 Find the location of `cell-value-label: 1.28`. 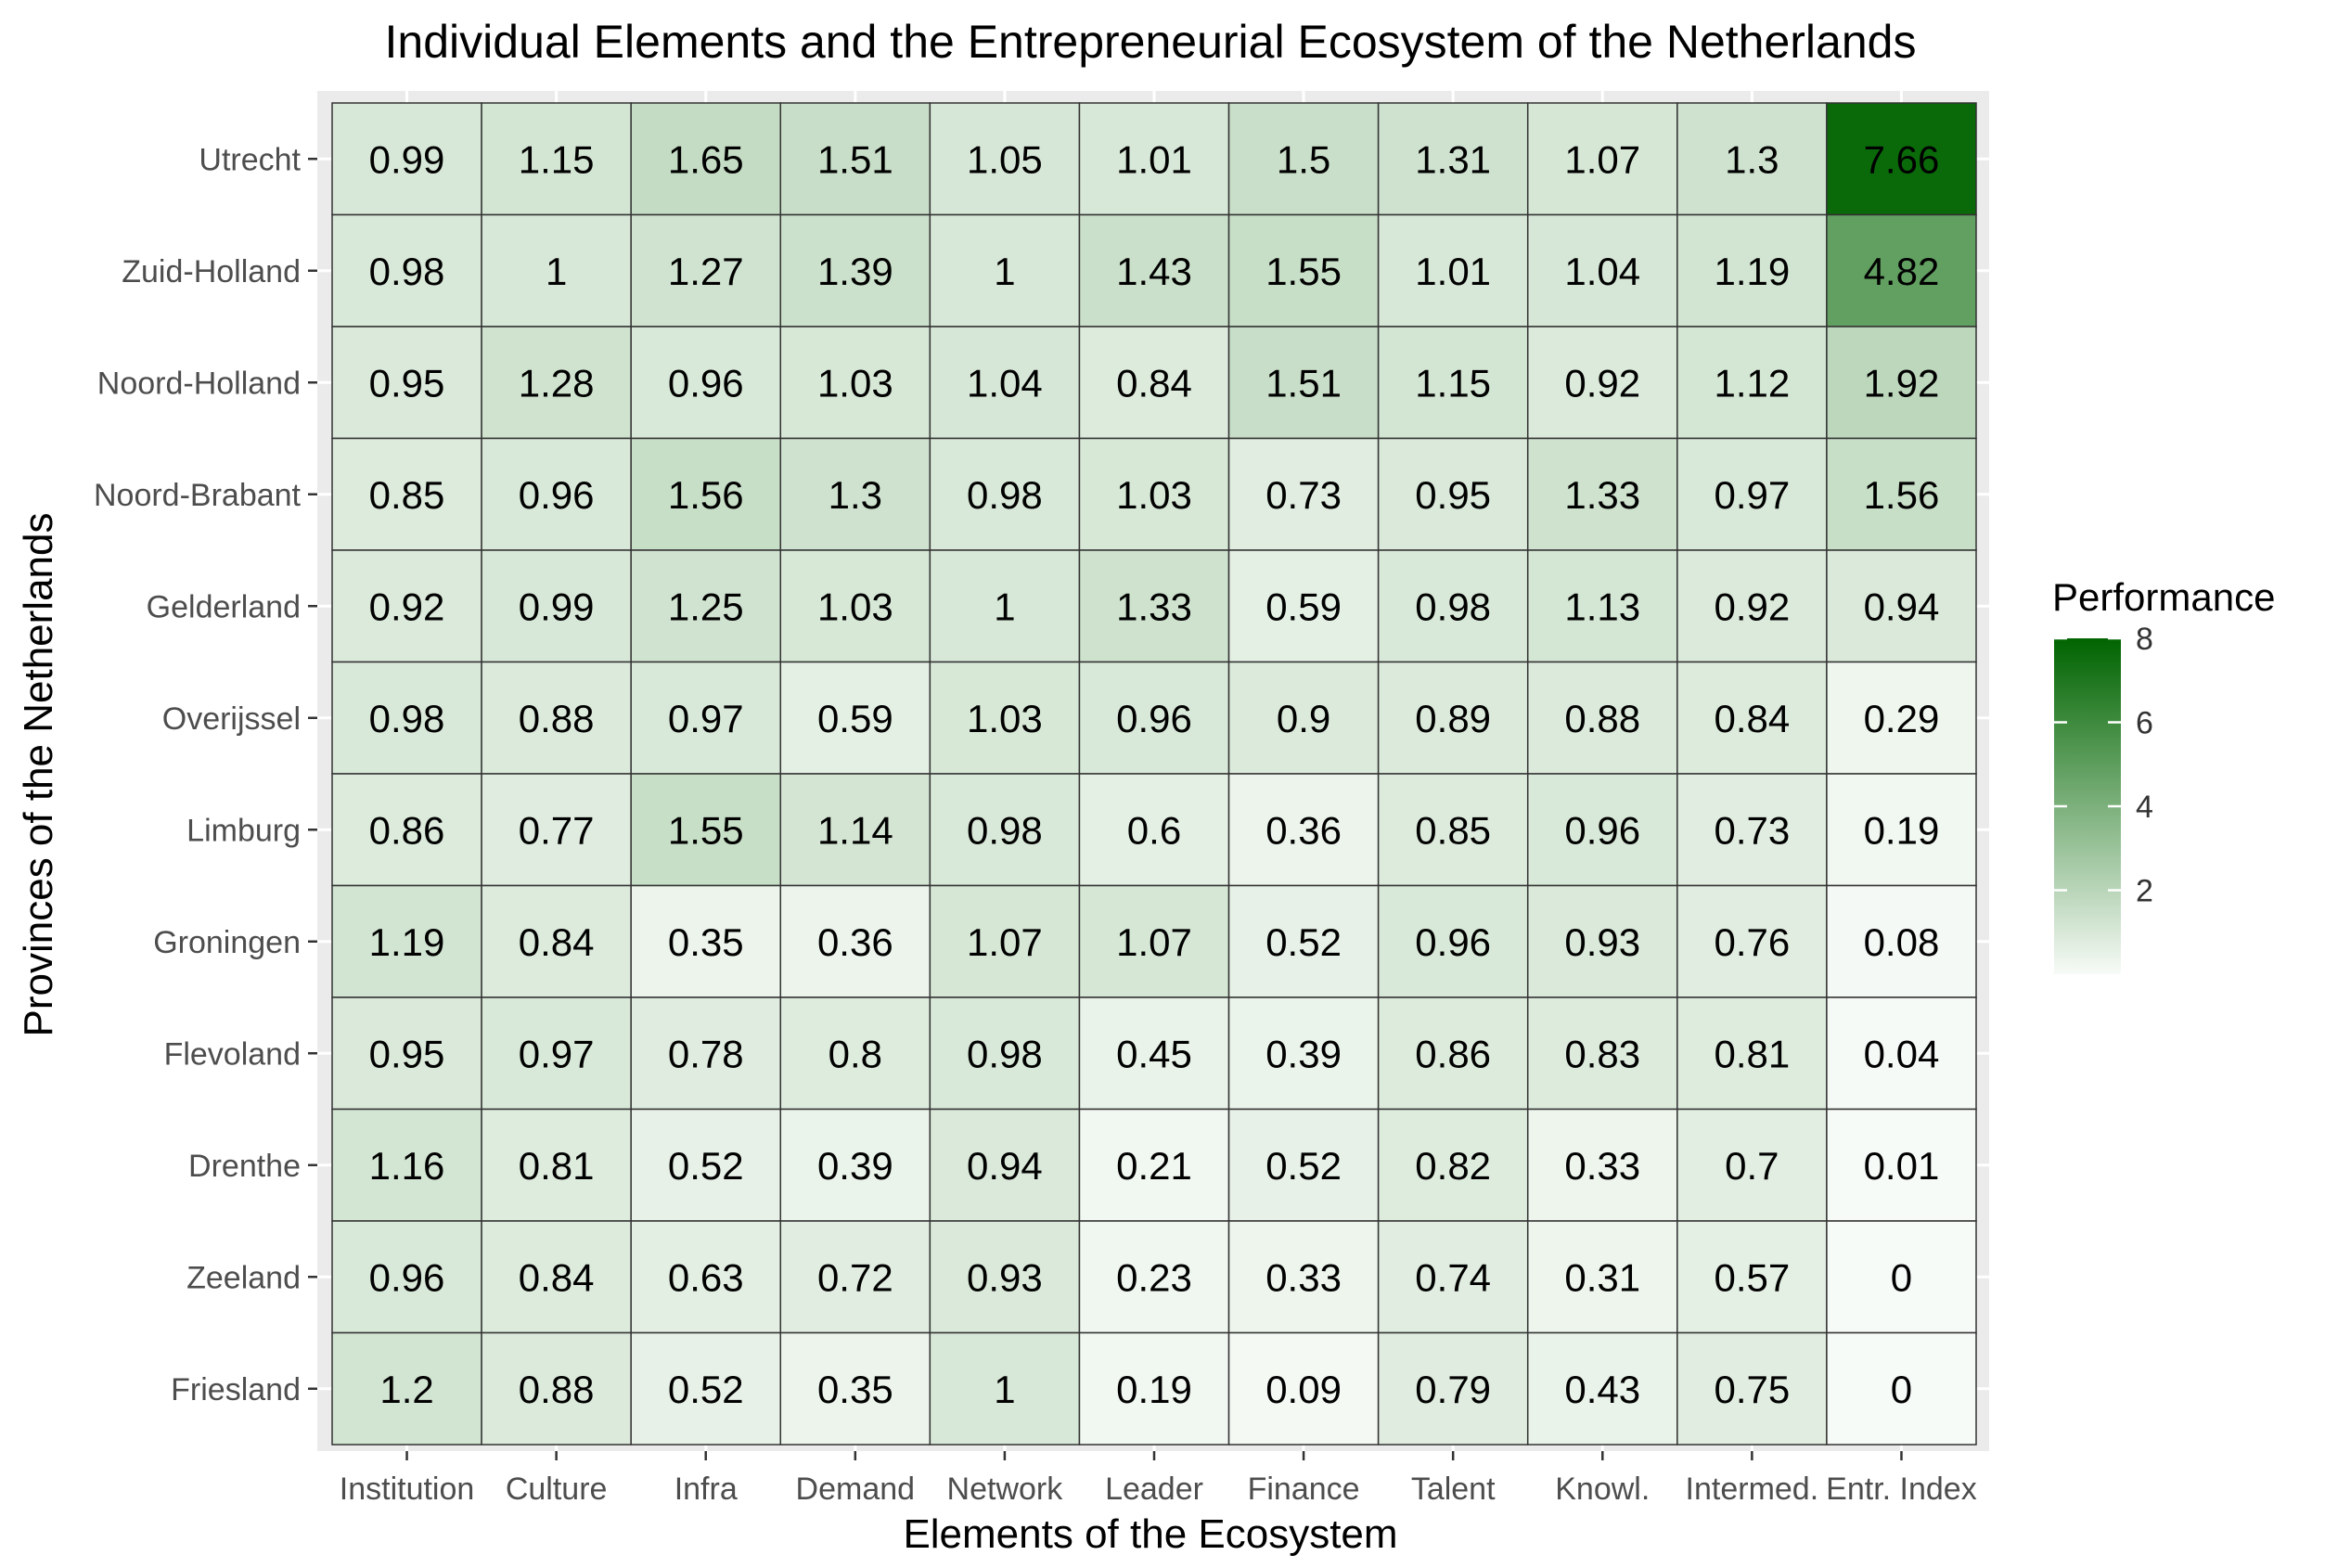

cell-value-label: 1.28 is located at coordinates (557, 383).